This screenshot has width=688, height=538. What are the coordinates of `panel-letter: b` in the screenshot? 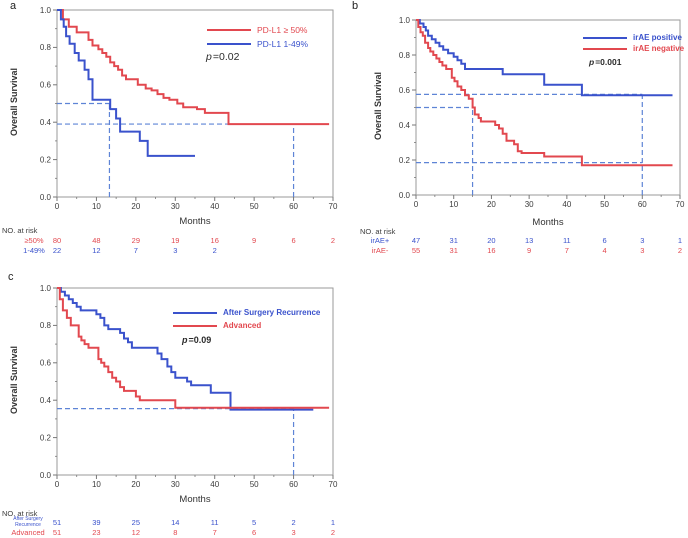 It's located at (355, 6).